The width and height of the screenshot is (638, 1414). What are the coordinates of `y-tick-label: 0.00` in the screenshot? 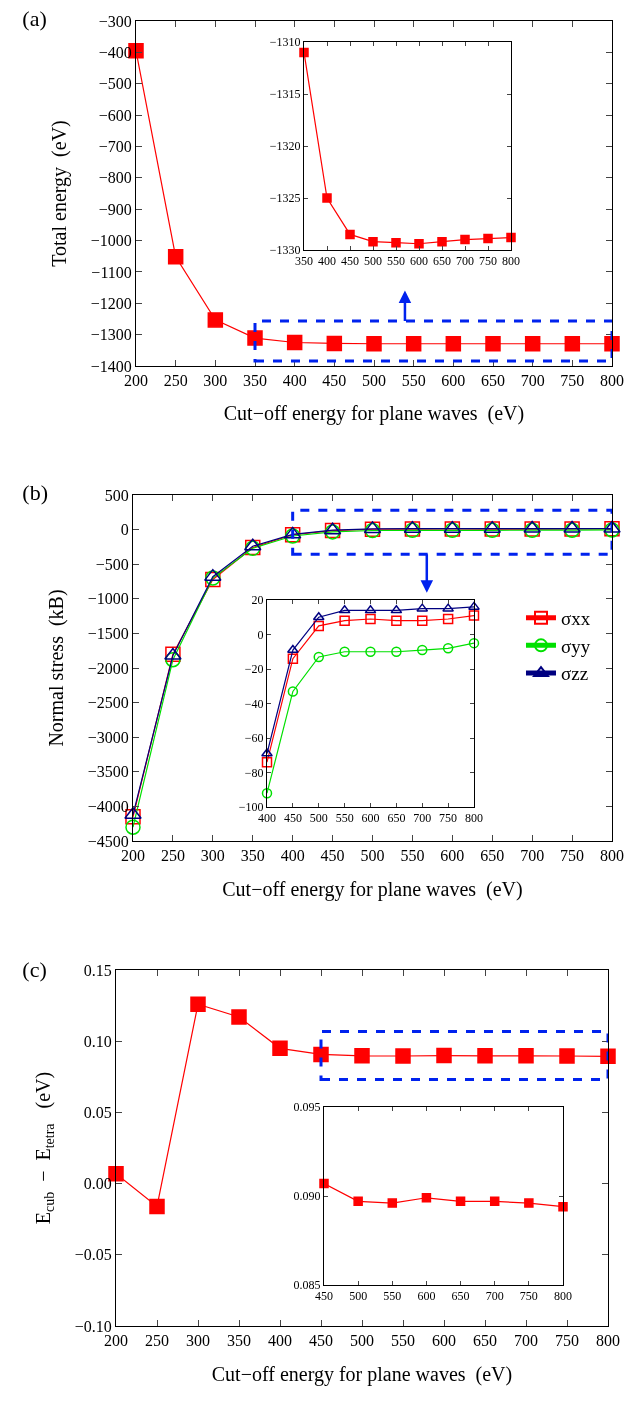 It's located at (97, 1184).